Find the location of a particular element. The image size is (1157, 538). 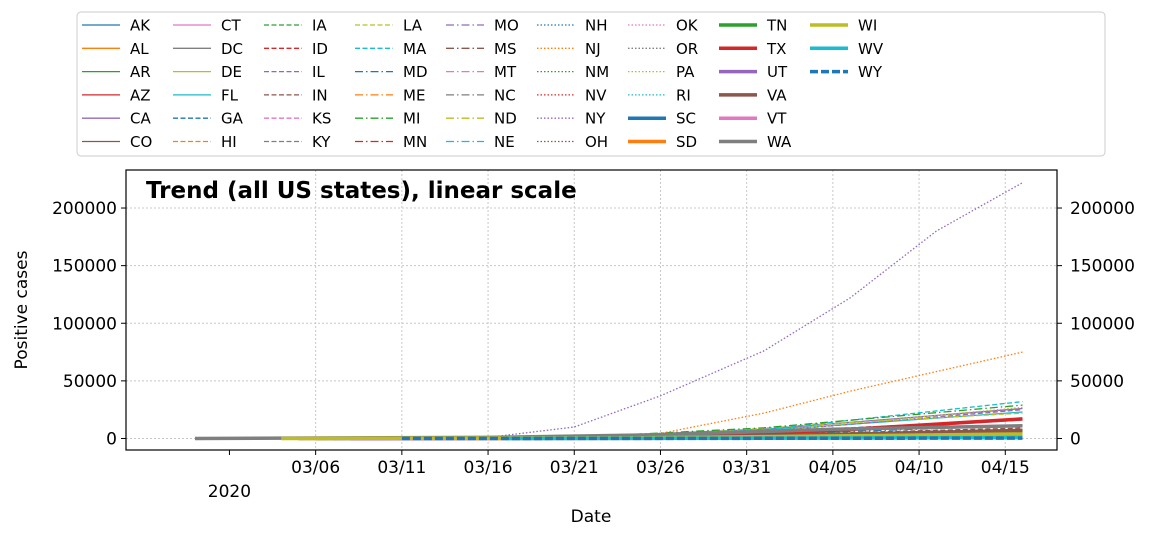

x-tick-label: 03/21 is located at coordinates (574, 468).